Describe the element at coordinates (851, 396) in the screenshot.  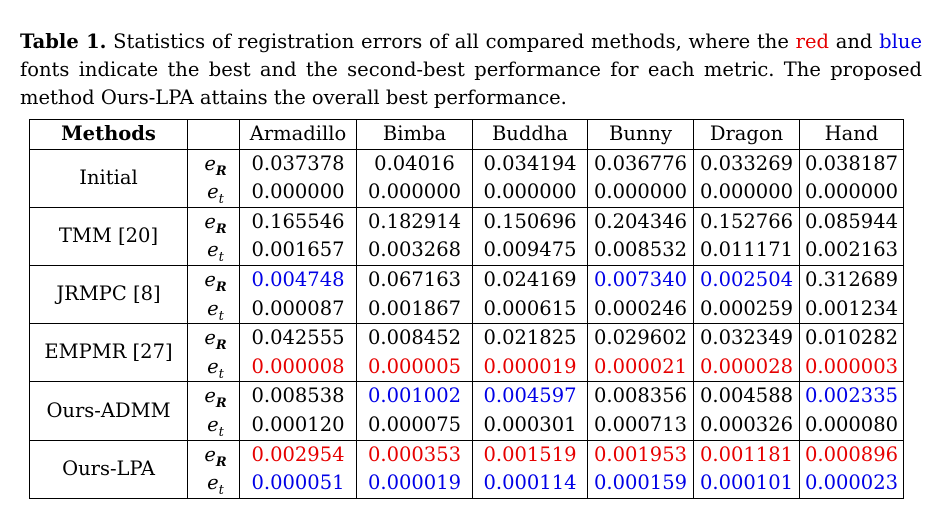
I see `value-cell: 0.002335` at that location.